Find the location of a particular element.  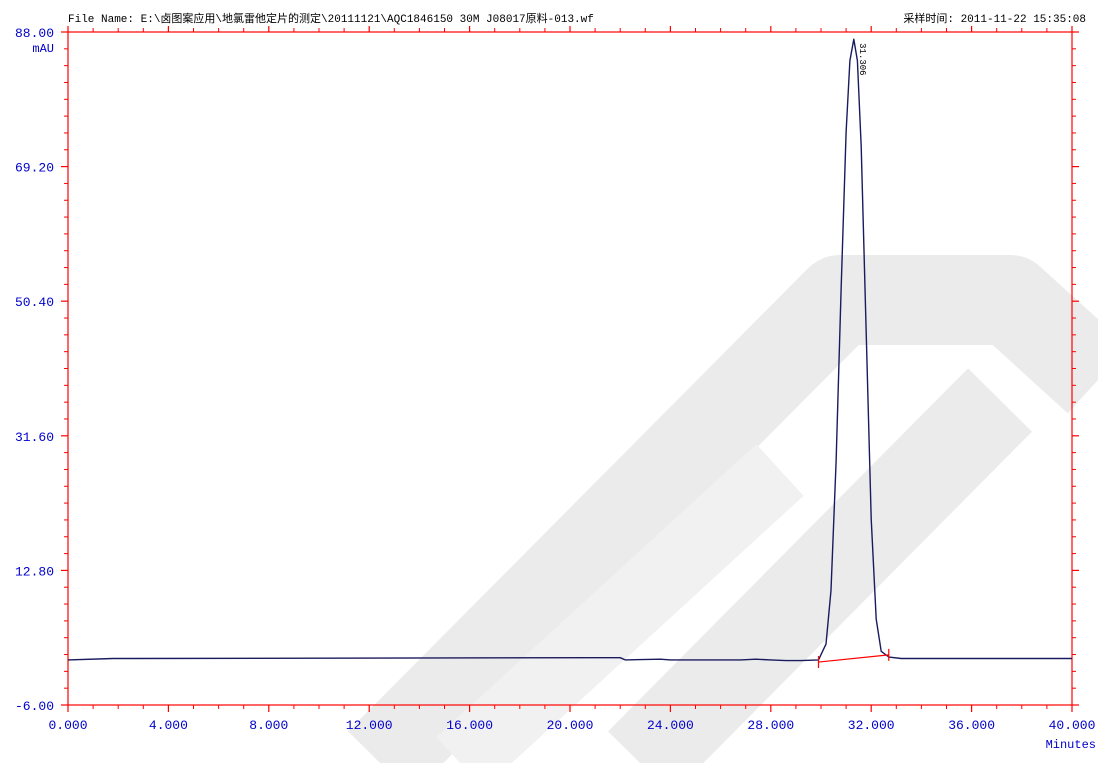

x-tick-label: 16.000 is located at coordinates (469, 725).